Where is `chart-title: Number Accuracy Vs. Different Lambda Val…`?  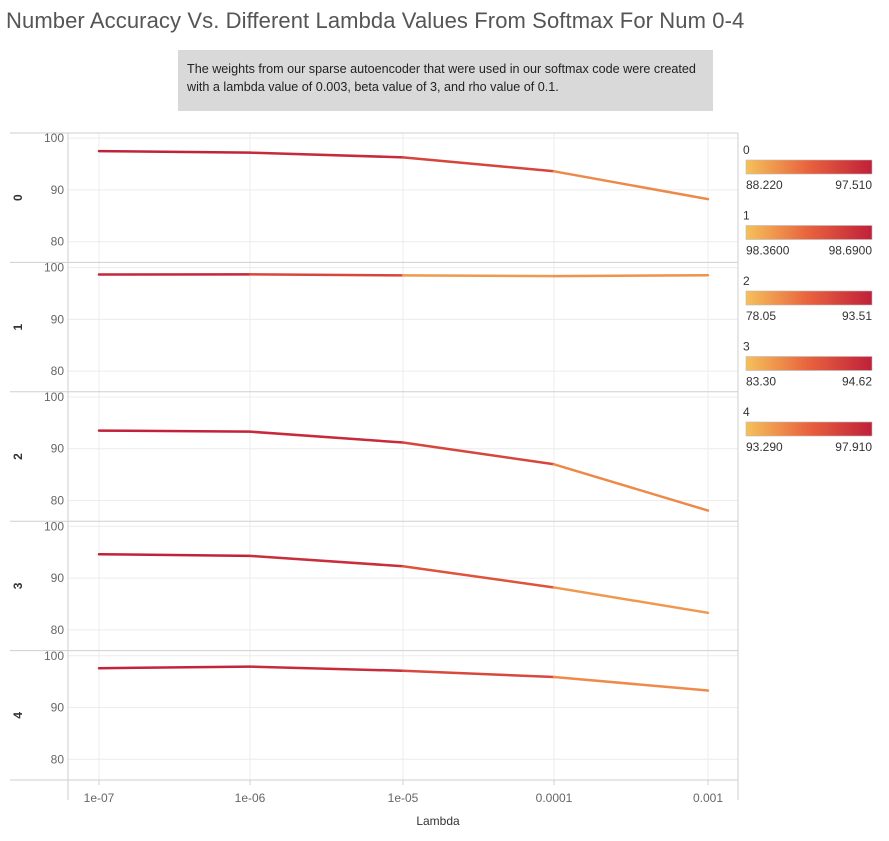
chart-title: Number Accuracy Vs. Different Lambda Val… is located at coordinates (375, 20).